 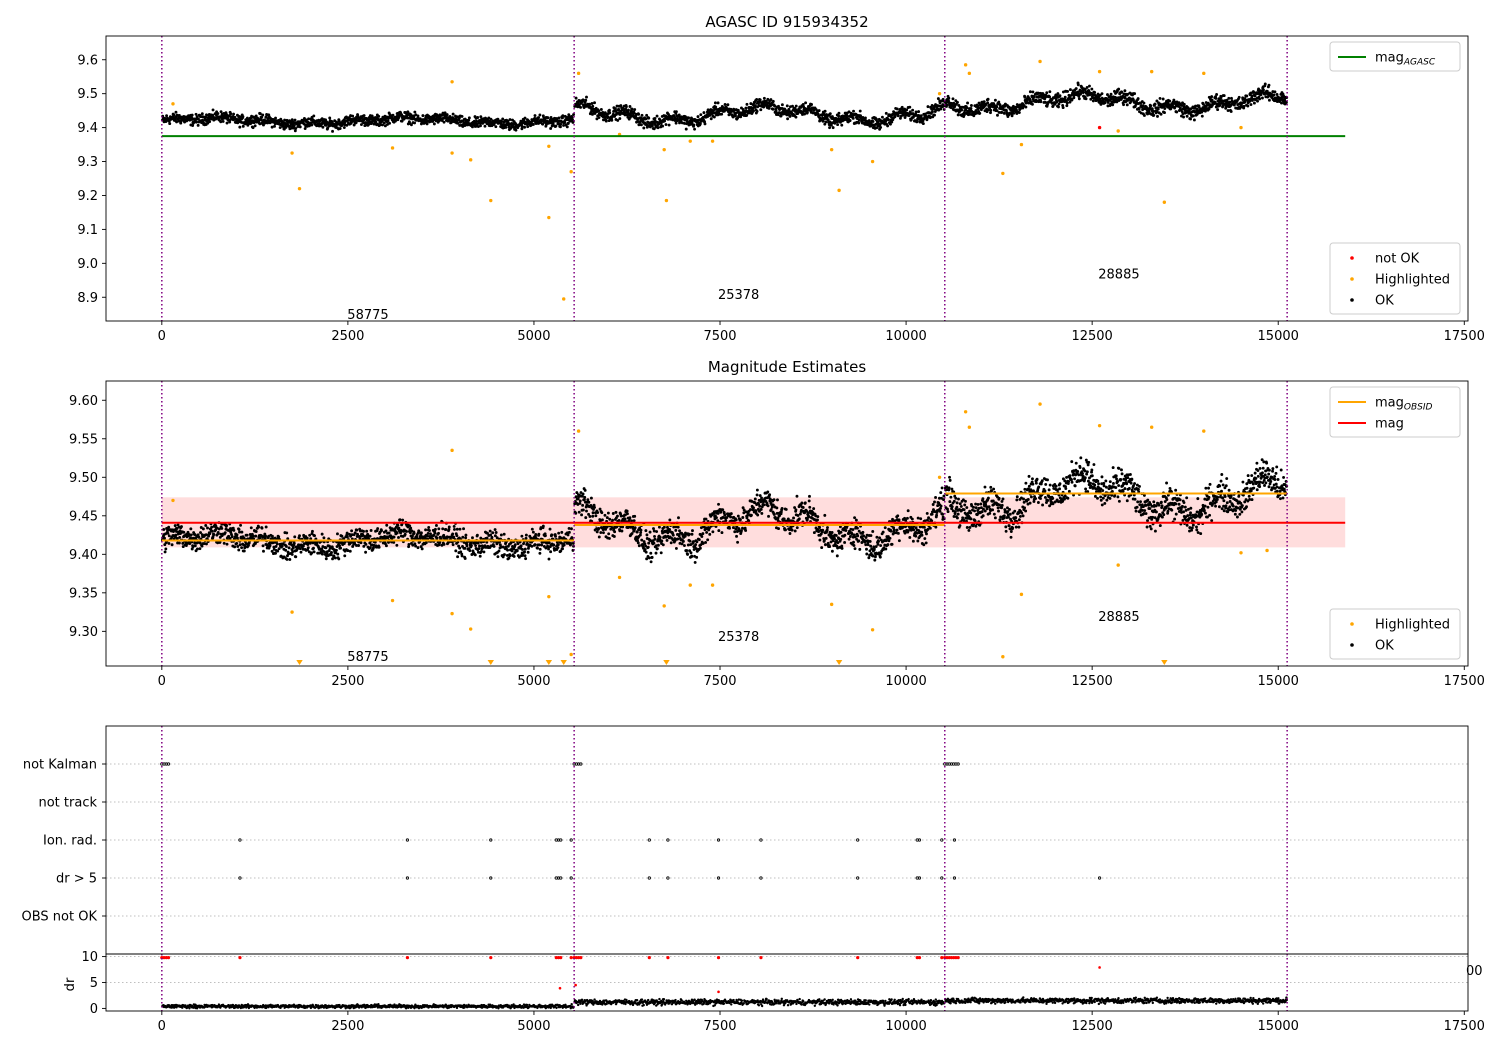 What do you see at coordinates (1395, 56) in the screenshot?
I see `legend: magAGASC` at bounding box center [1395, 56].